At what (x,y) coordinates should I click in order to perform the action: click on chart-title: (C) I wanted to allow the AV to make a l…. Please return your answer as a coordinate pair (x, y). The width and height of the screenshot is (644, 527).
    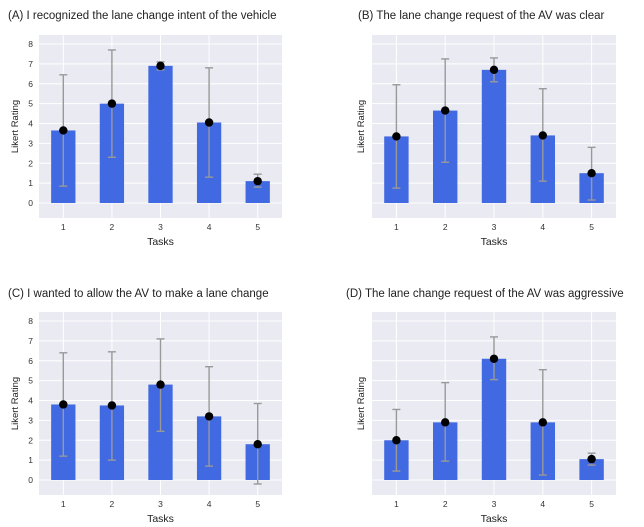
    Looking at the image, I should click on (138, 294).